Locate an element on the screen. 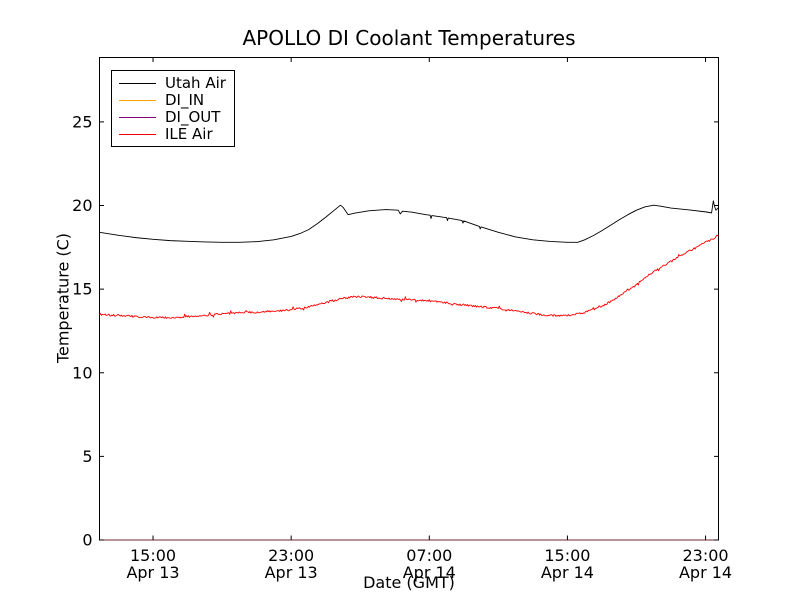 The height and width of the screenshot is (600, 800). y-tick-label: 0 is located at coordinates (87, 540).